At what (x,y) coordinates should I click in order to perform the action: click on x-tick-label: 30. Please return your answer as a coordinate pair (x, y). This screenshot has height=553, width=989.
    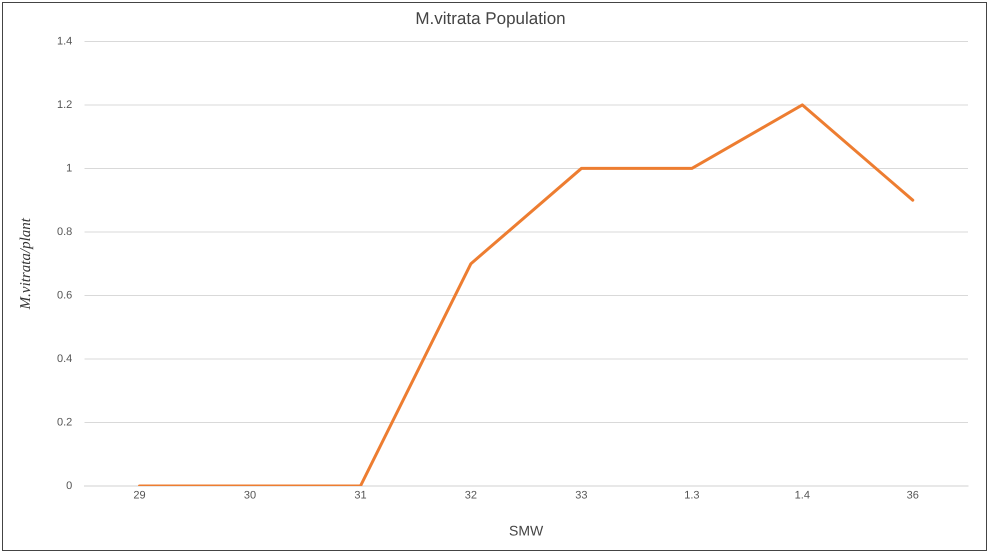
    Looking at the image, I should click on (250, 496).